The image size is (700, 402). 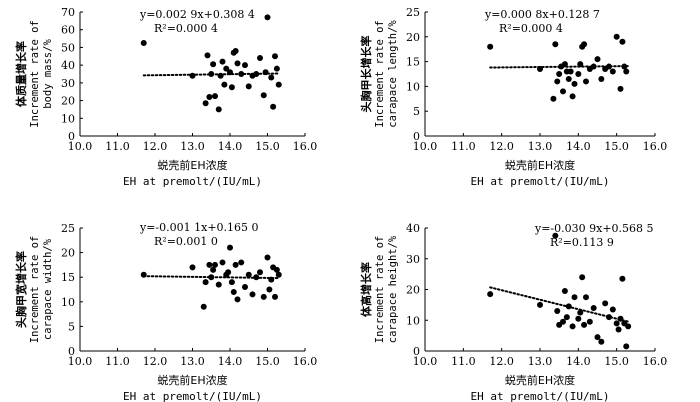 What do you see at coordinates (413, 12) in the screenshot?
I see `y-tick-label: 25` at bounding box center [413, 12].